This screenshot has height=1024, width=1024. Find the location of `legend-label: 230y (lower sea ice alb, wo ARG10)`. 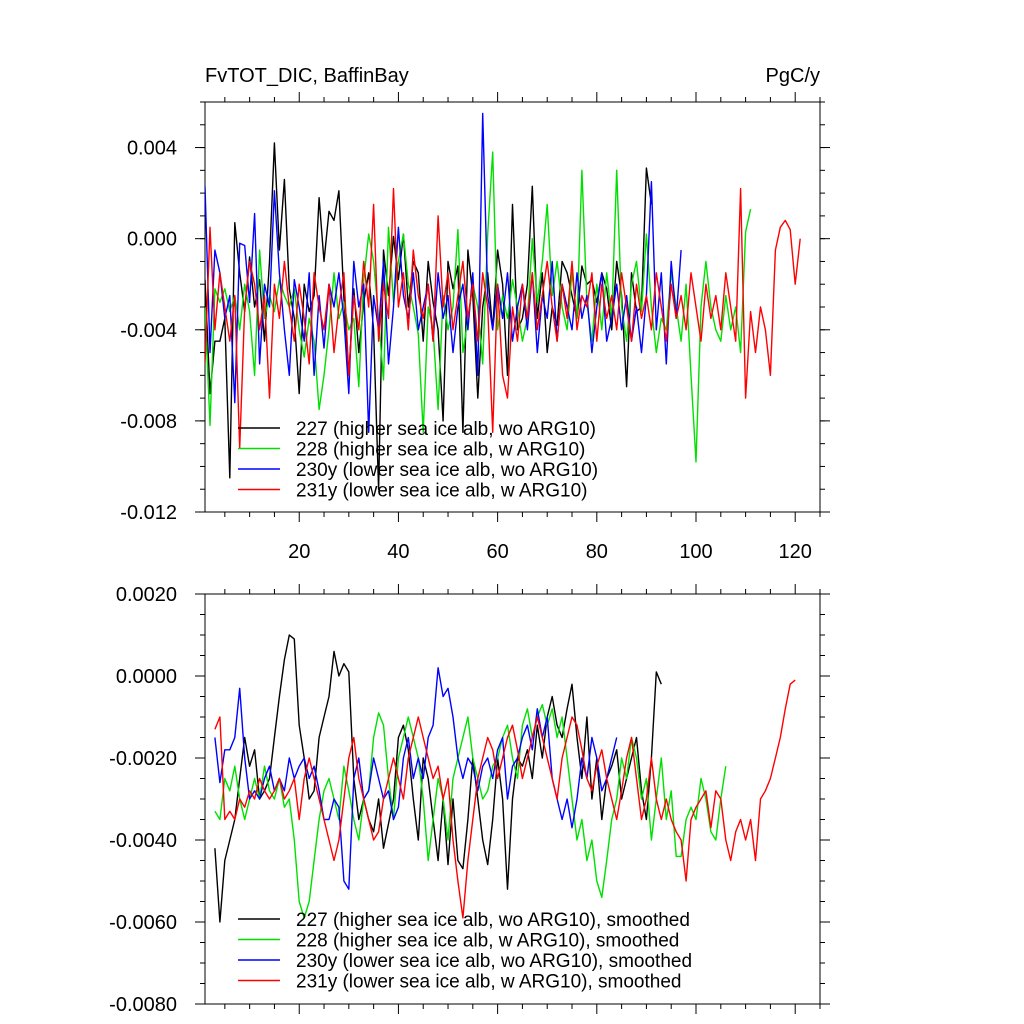

legend-label: 230y (lower sea ice alb, wo ARG10) is located at coordinates (447, 470).